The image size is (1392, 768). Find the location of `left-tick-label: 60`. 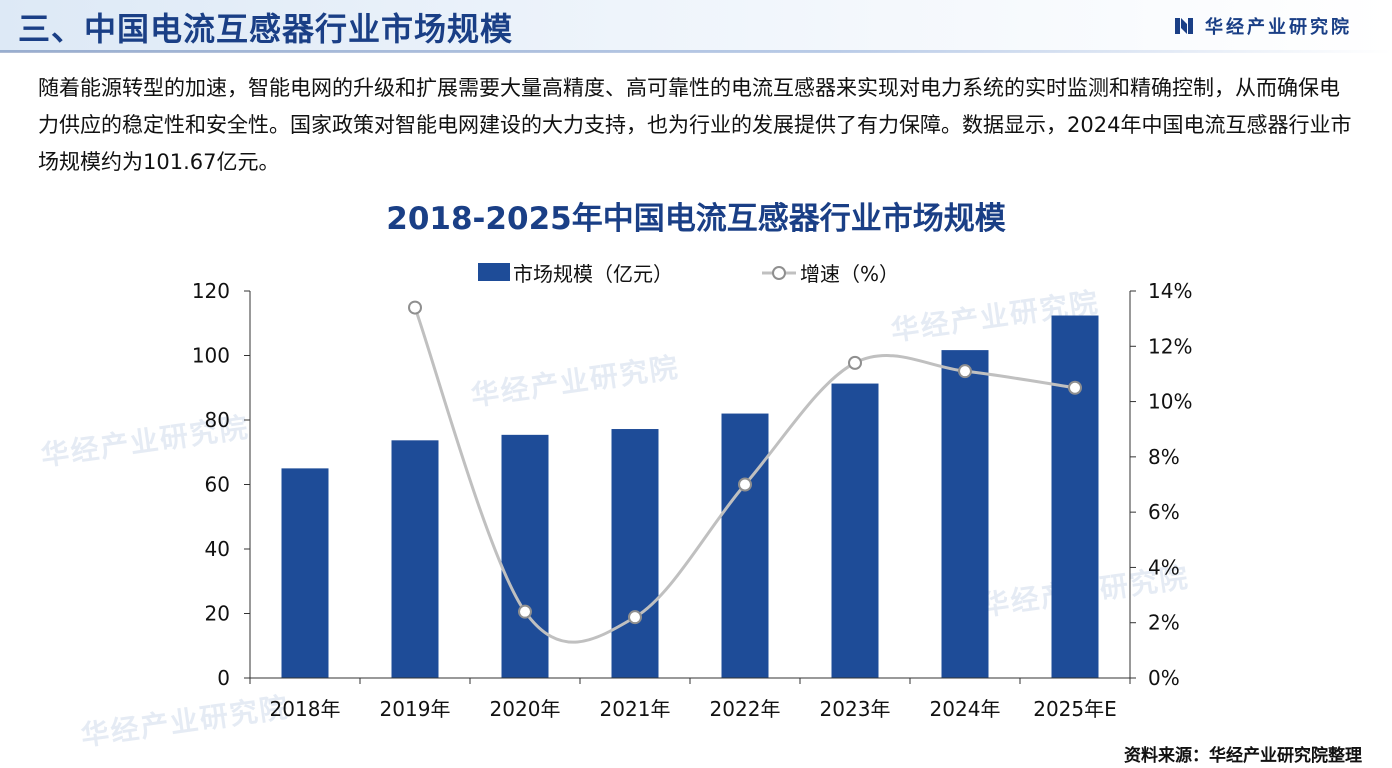

left-tick-label: 60 is located at coordinates (217, 485).